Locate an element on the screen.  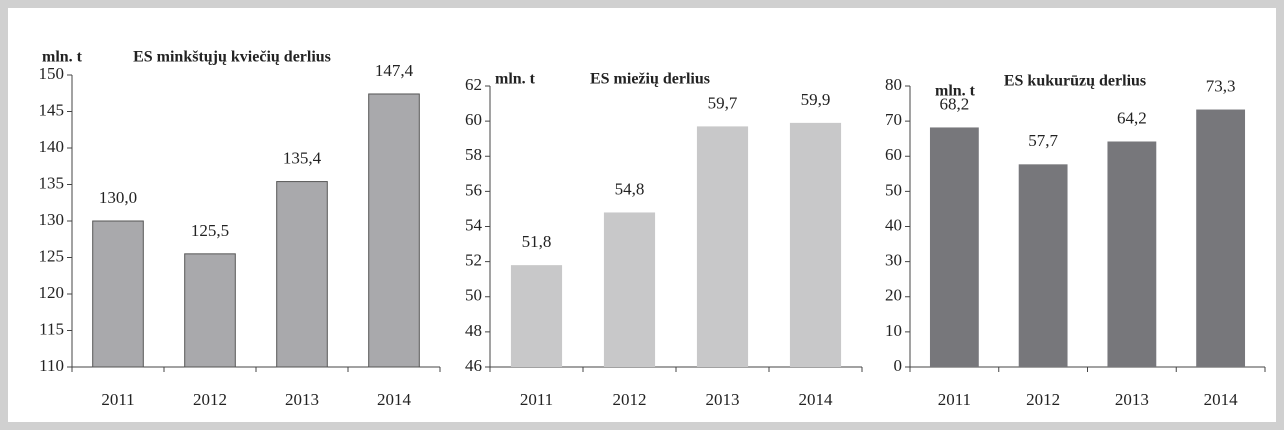
value-label: 130,0 is located at coordinates (118, 197).